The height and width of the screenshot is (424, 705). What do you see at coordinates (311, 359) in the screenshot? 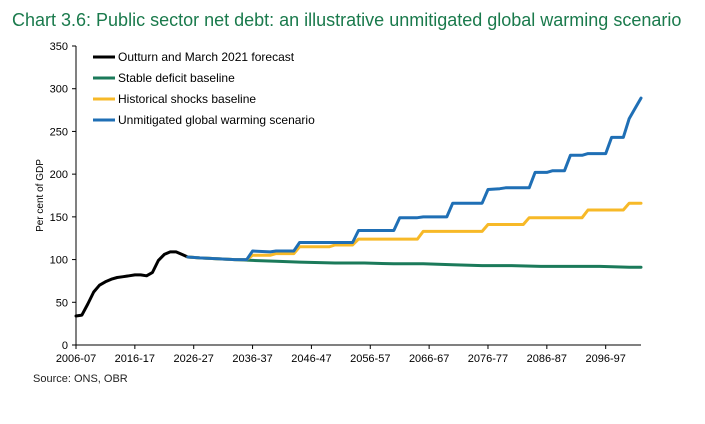
I see `x-tick-label: 2046-47` at bounding box center [311, 359].